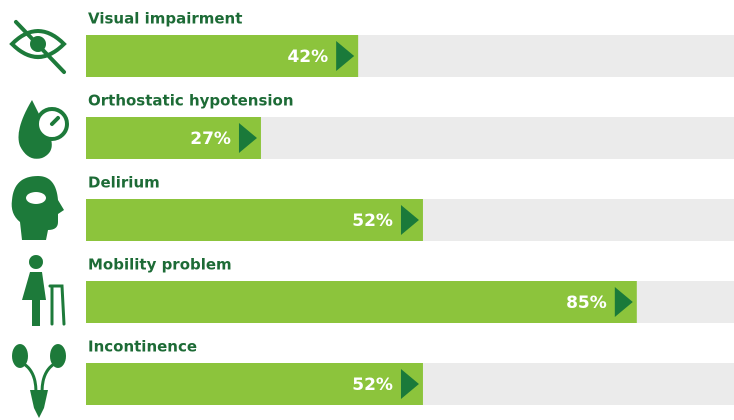 The height and width of the screenshot is (420, 734). Describe the element at coordinates (142, 347) in the screenshot. I see `category-label: Incontinence` at that location.